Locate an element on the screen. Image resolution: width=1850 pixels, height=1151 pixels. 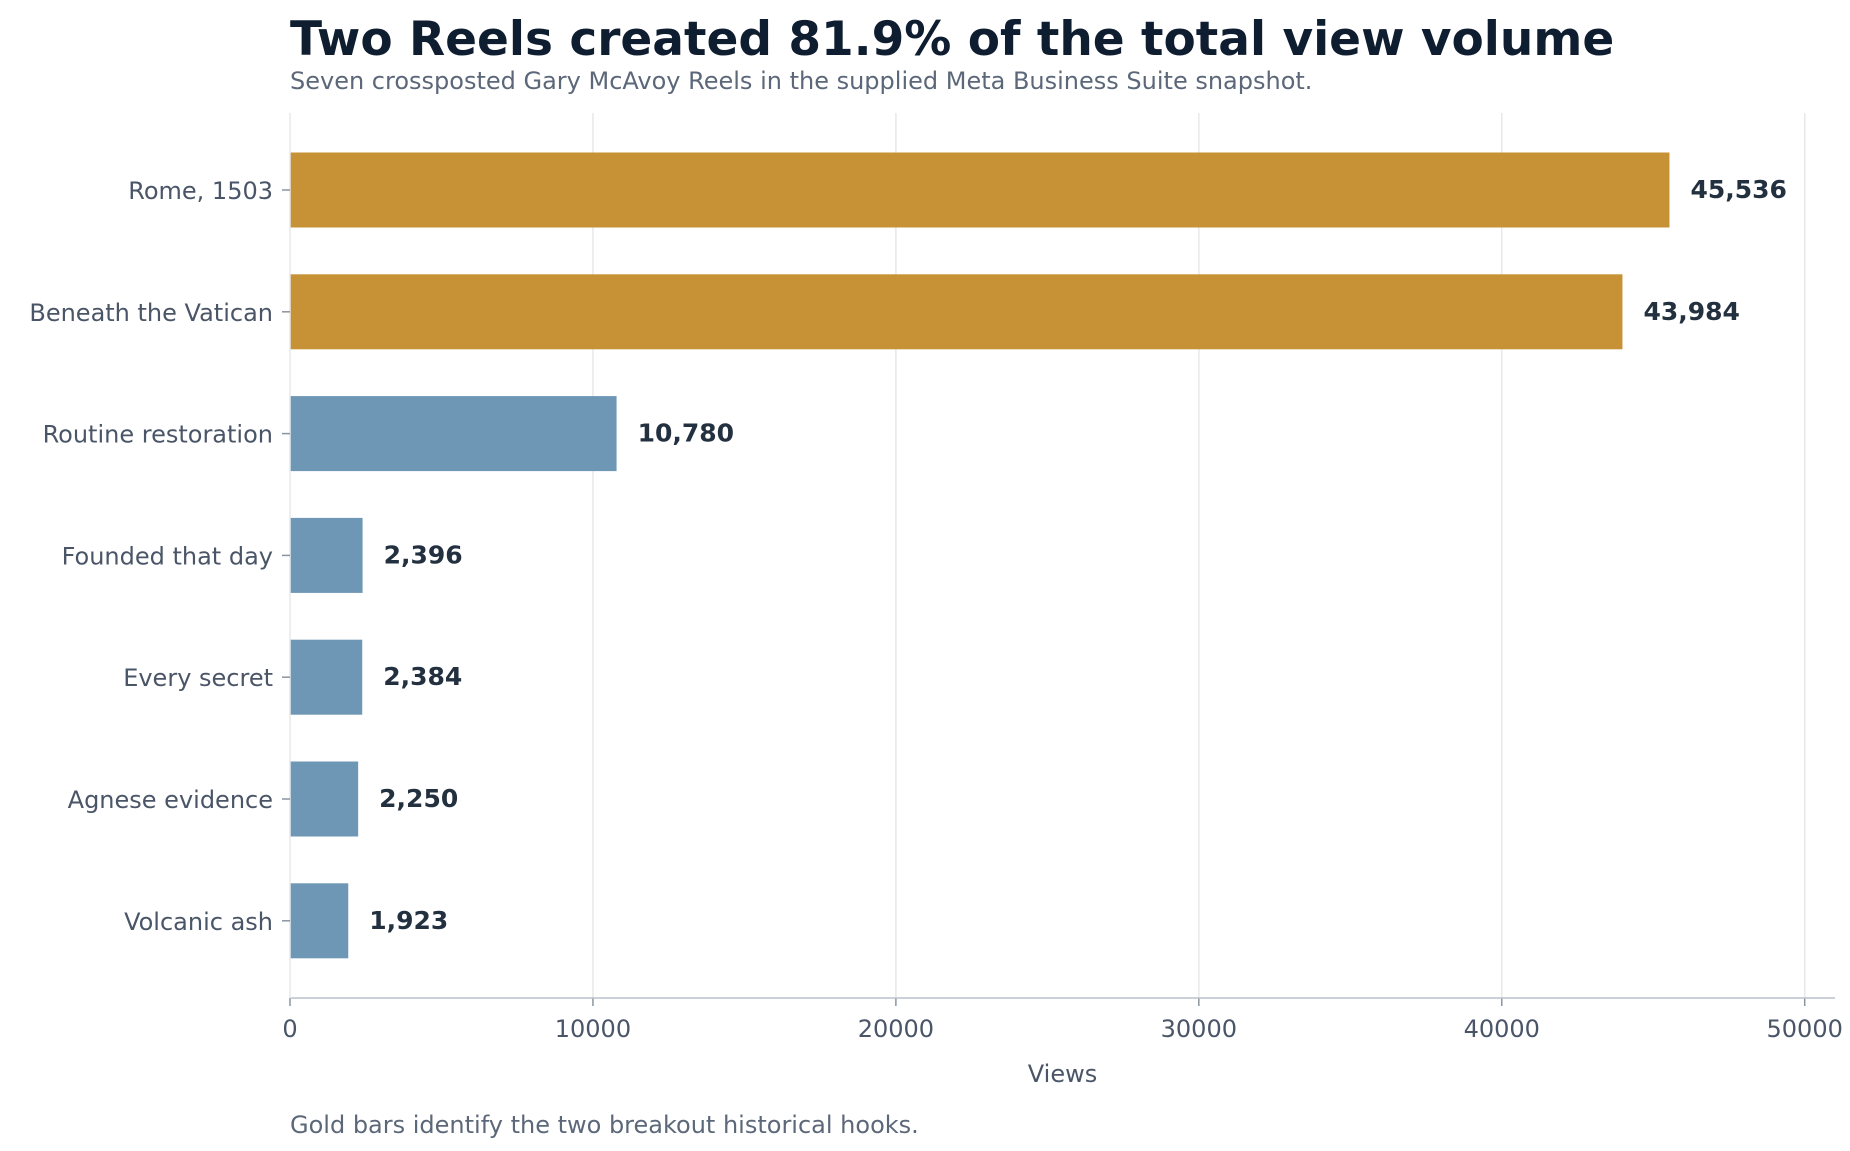
value-label: 2,396 is located at coordinates (423, 554).